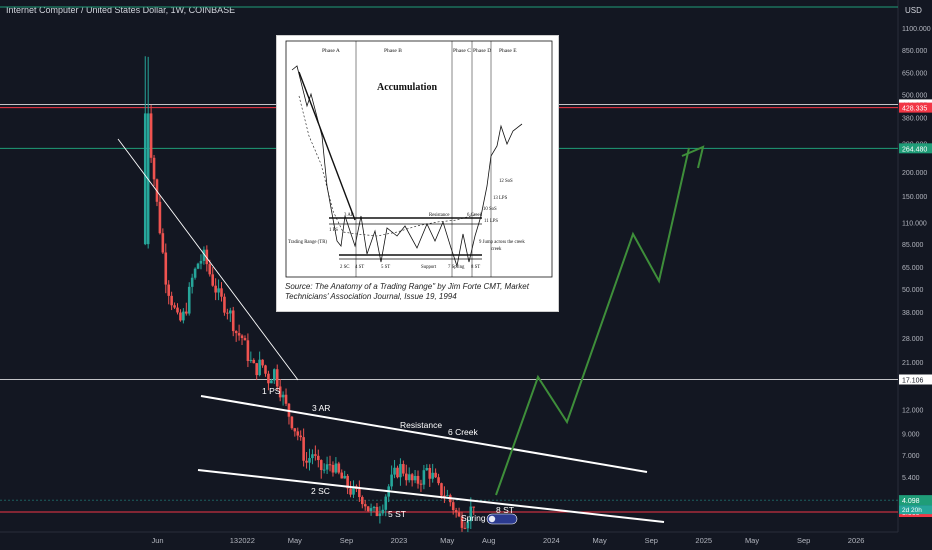  I want to click on y-tick-label: 500.000, so click(914, 96).